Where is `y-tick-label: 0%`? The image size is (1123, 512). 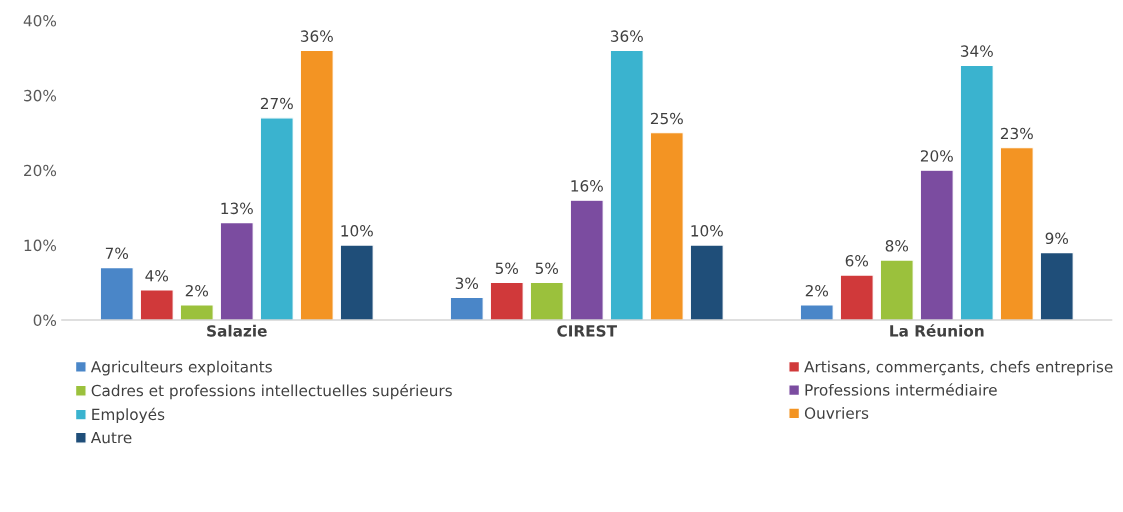
y-tick-label: 0% is located at coordinates (45, 320).